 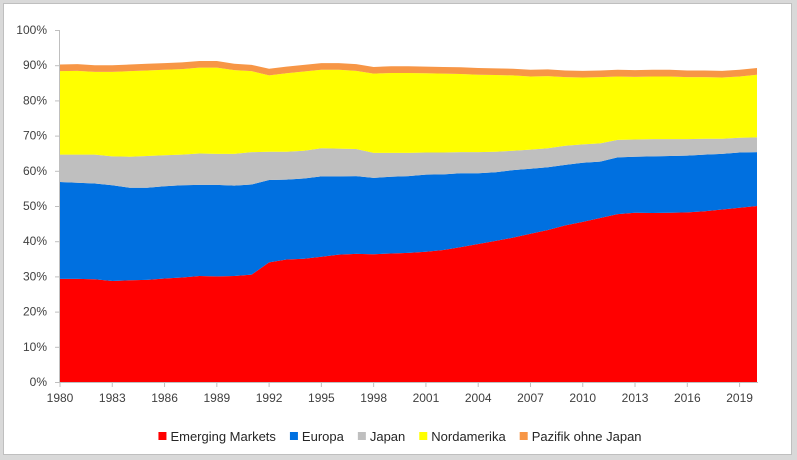 What do you see at coordinates (35, 276) in the screenshot?
I see `y-tick-label: 30%` at bounding box center [35, 276].